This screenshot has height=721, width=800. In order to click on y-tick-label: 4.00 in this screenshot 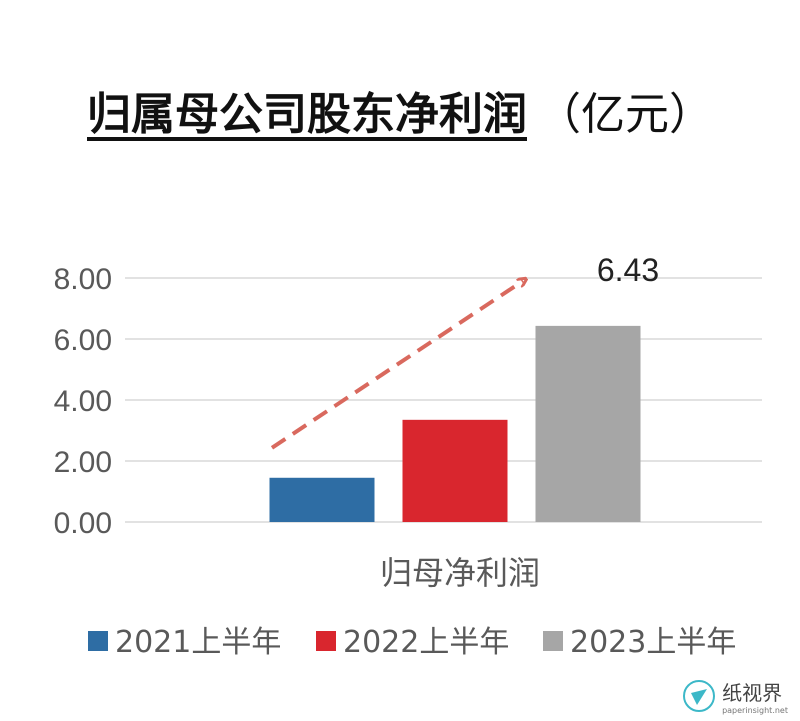, I will do `click(83, 401)`.